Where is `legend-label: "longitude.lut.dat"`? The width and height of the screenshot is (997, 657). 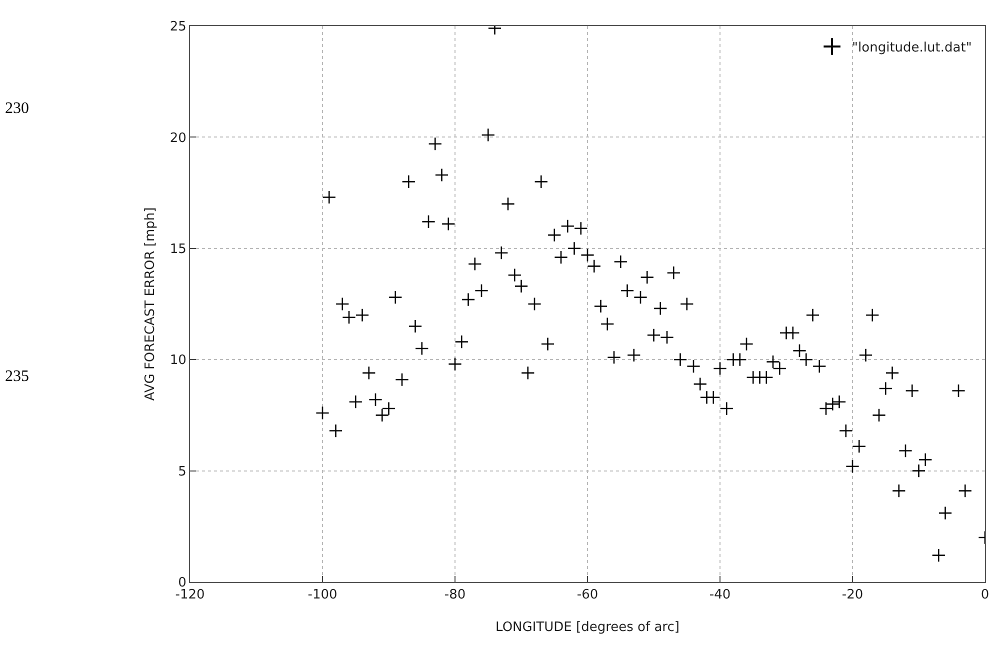 legend-label: "longitude.lut.dat" is located at coordinates (912, 48).